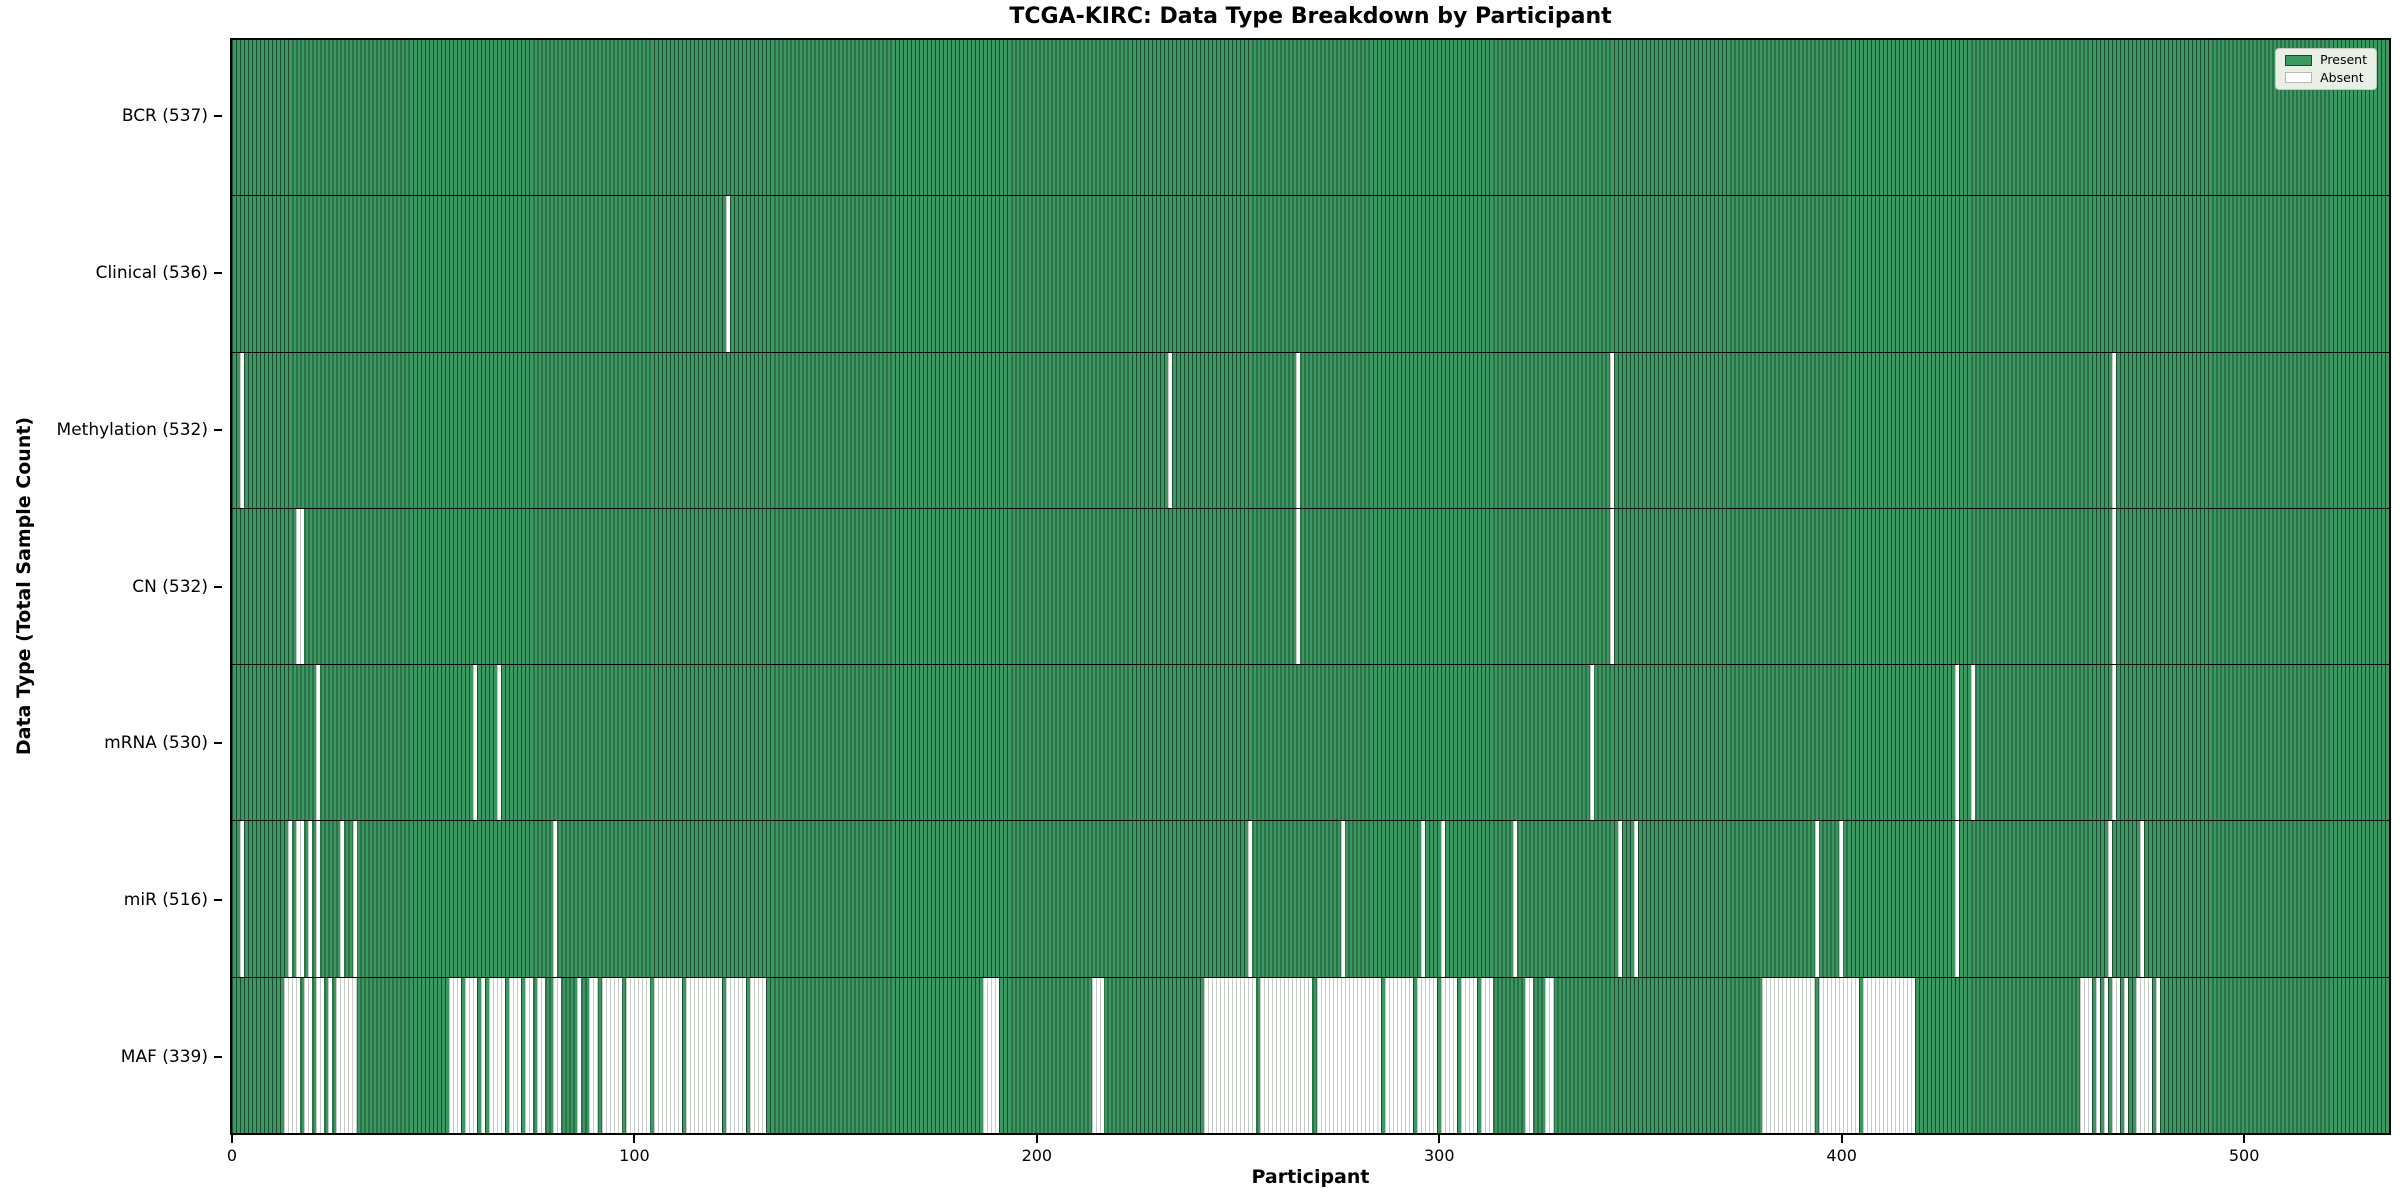 The height and width of the screenshot is (1200, 2400). I want to click on row-MAF, so click(1310, 1055).